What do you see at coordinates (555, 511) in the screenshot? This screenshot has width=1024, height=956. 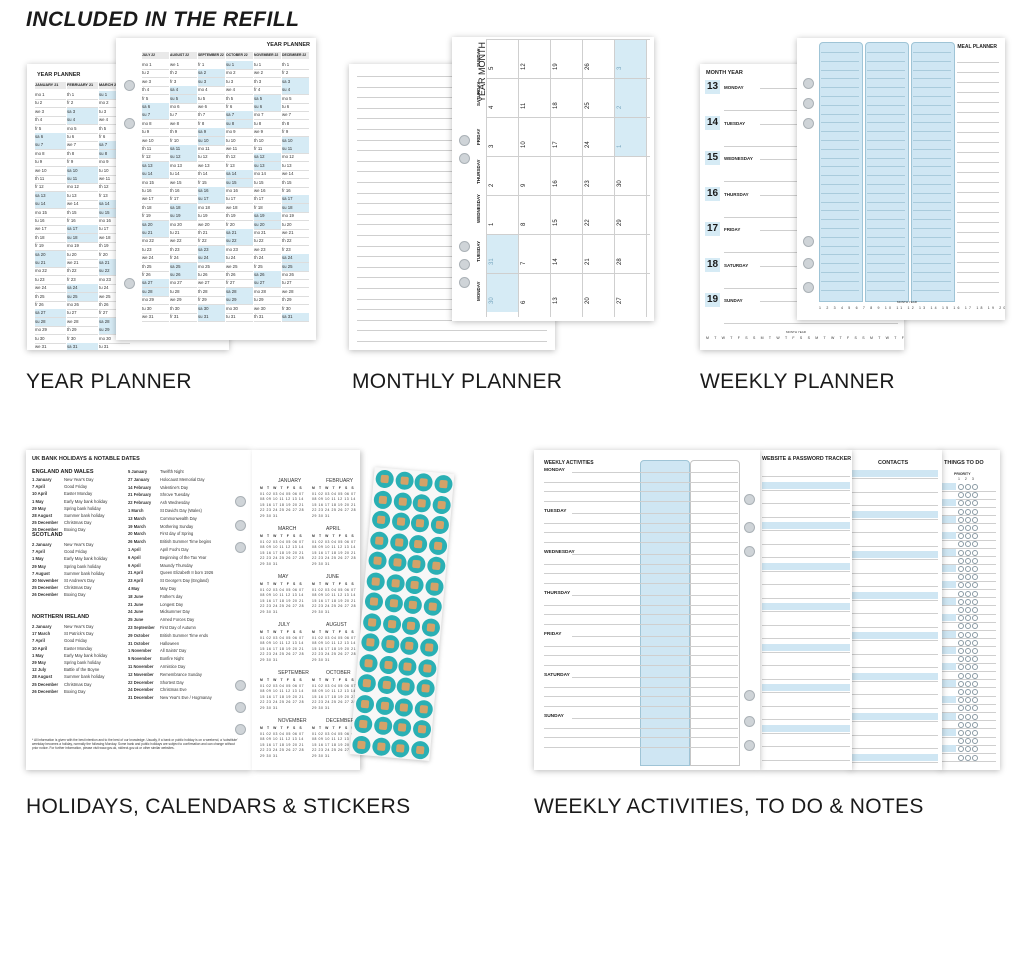 I see `activity-day: TUESDAY` at bounding box center [555, 511].